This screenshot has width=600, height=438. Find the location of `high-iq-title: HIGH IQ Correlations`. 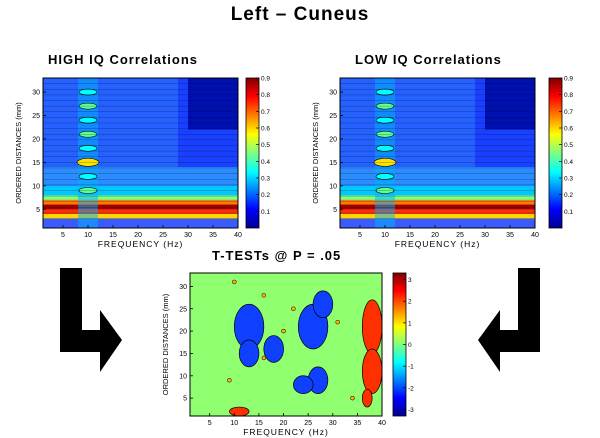

high-iq-title: HIGH IQ Correlations is located at coordinates (123, 59).